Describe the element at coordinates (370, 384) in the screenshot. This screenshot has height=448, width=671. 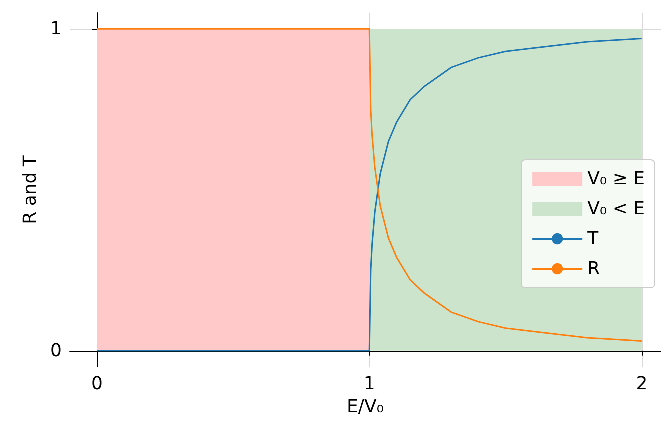
I see `x-tick-label: 1` at that location.